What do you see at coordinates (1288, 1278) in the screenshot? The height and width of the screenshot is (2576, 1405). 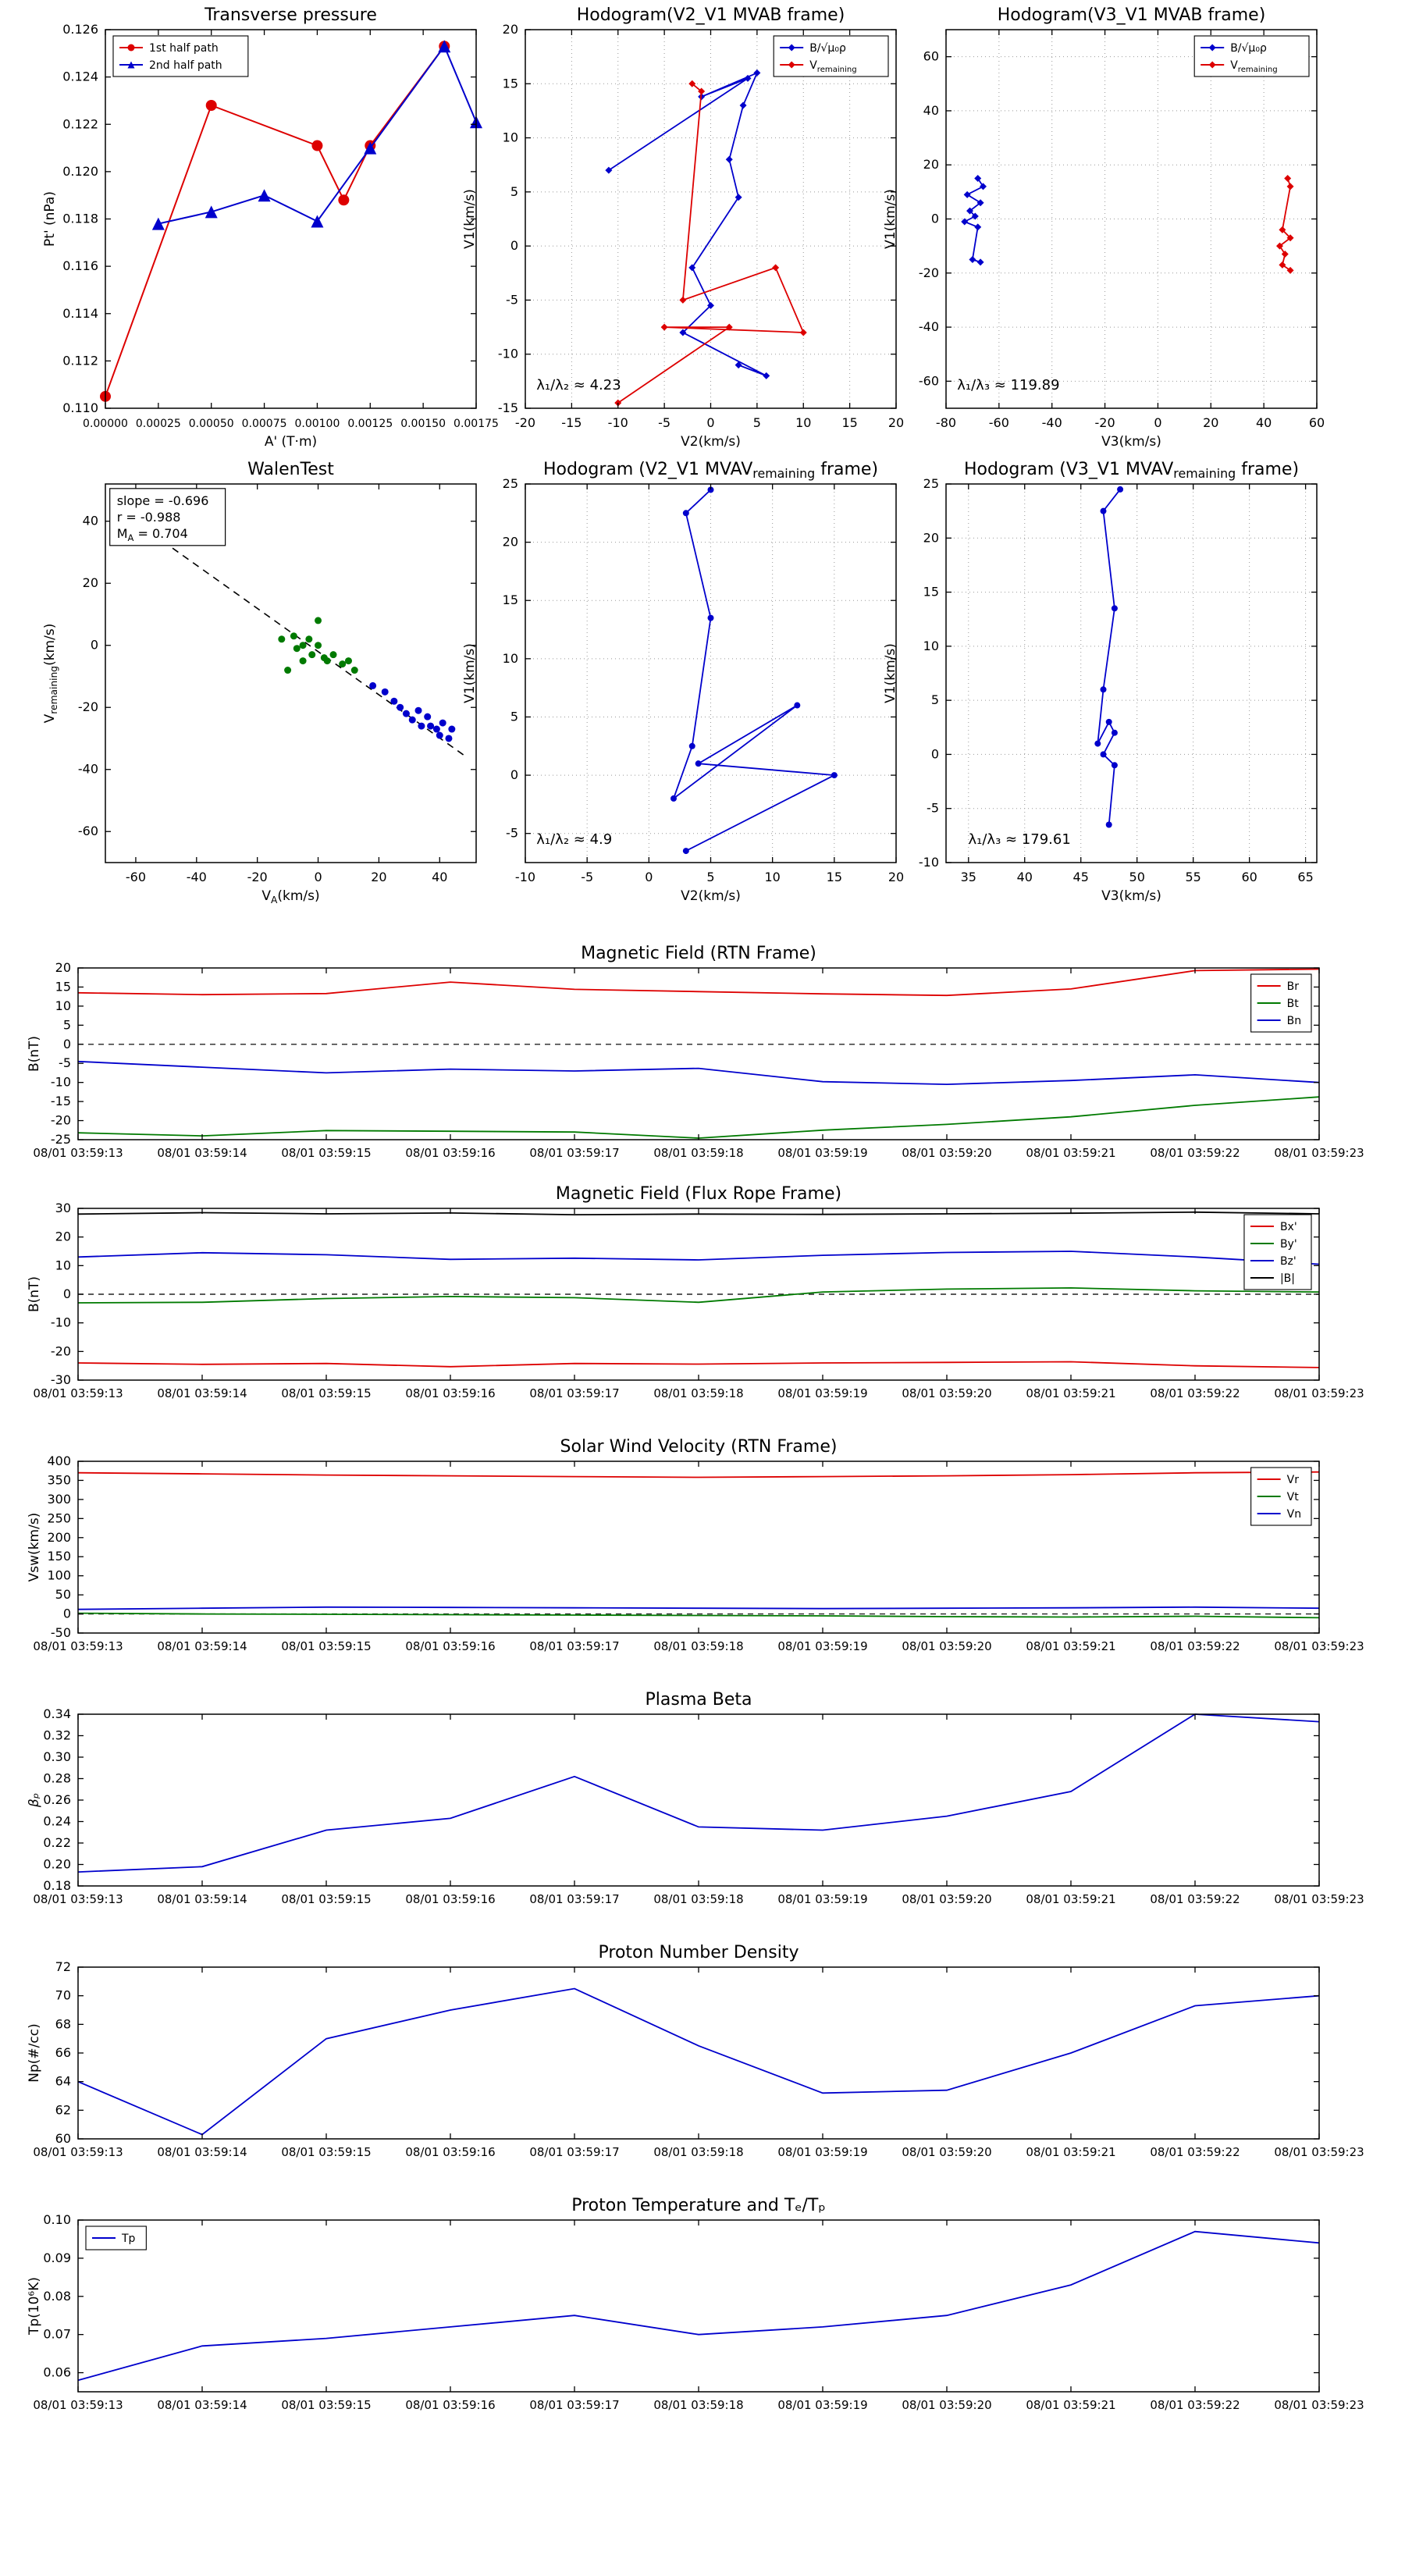 I see `svg-text: |B|` at bounding box center [1288, 1278].